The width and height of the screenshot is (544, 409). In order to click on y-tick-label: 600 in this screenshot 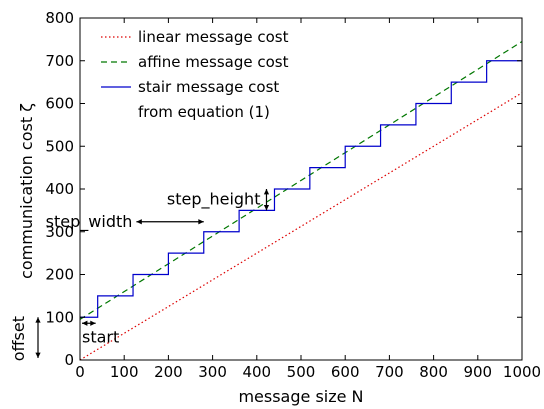, I will do `click(59, 104)`.